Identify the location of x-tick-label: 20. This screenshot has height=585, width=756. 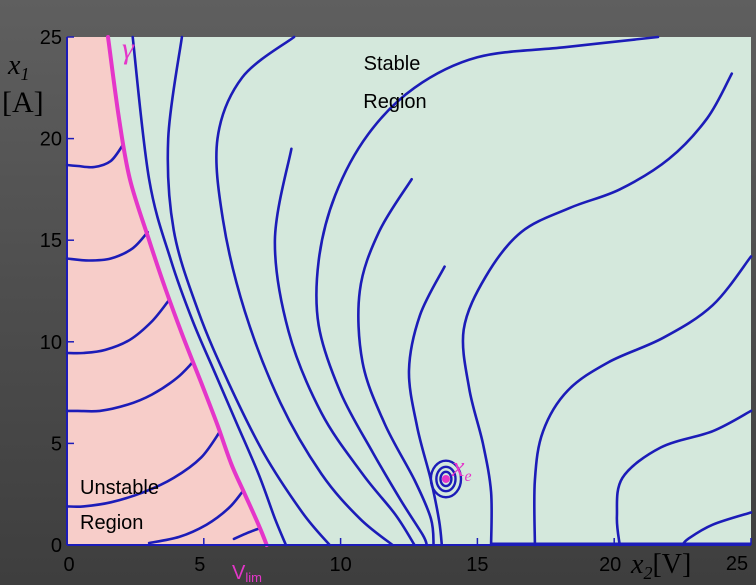
(610, 565).